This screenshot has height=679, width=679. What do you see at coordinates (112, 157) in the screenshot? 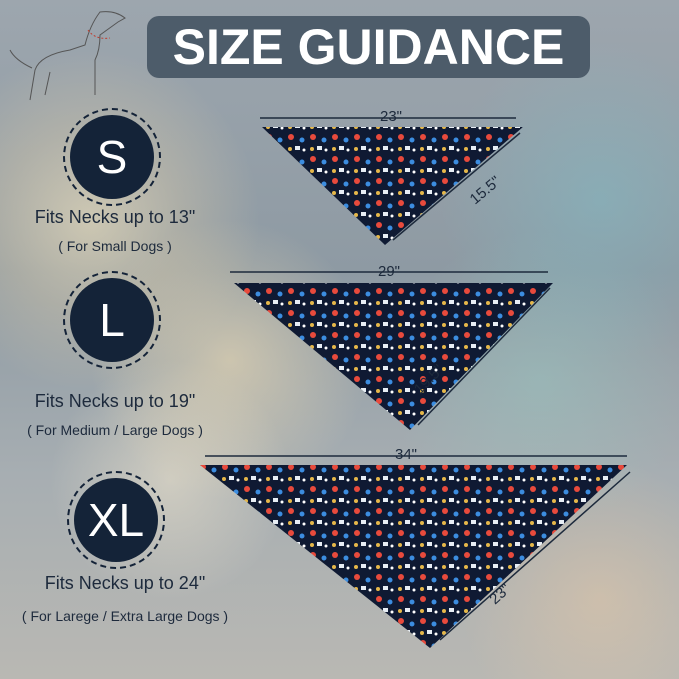
I see `size-badge-s: S` at bounding box center [112, 157].